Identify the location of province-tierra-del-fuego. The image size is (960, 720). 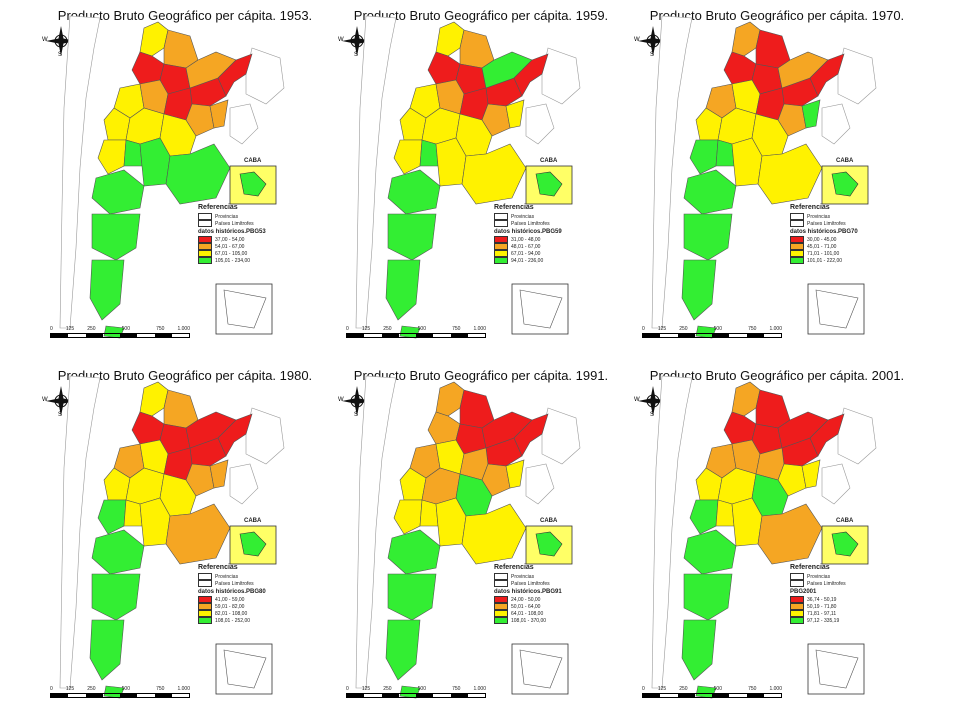
(114, 332).